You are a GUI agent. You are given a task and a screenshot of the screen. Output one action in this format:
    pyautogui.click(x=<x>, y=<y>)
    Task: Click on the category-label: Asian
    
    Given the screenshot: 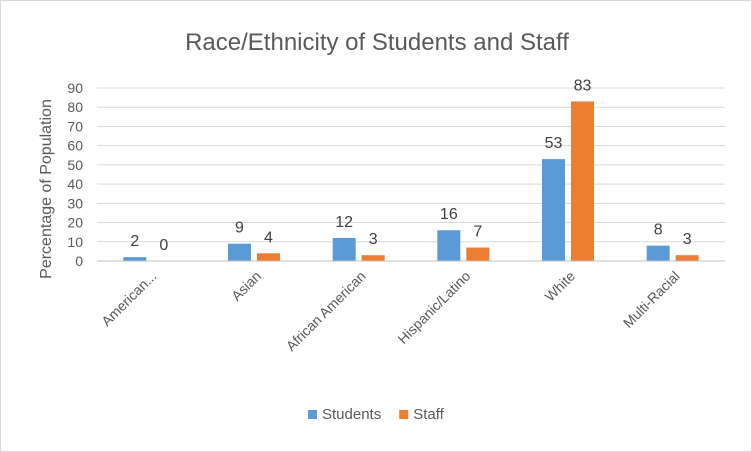 What is the action you would take?
    pyautogui.click(x=246, y=286)
    